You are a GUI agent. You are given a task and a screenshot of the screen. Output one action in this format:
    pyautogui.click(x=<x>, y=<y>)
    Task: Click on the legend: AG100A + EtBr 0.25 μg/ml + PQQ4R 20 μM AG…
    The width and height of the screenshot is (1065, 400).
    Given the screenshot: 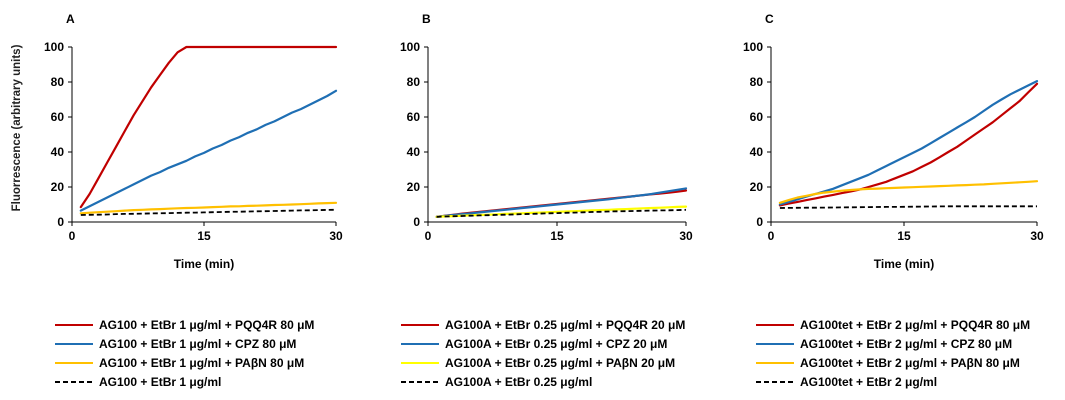 What is the action you would take?
    pyautogui.click(x=543, y=353)
    